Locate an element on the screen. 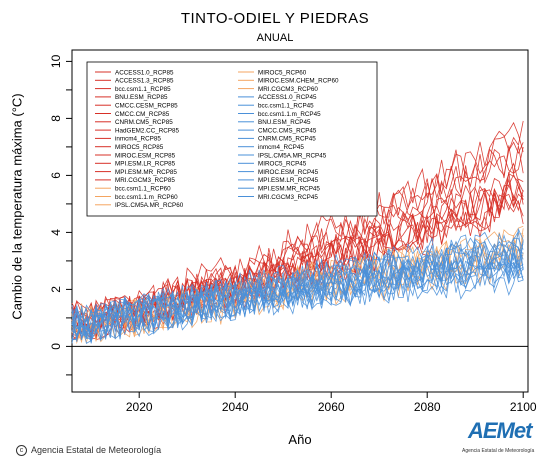 This screenshot has height=462, width=550. legend-entry: MIROC5_RCP85 is located at coordinates (139, 147).